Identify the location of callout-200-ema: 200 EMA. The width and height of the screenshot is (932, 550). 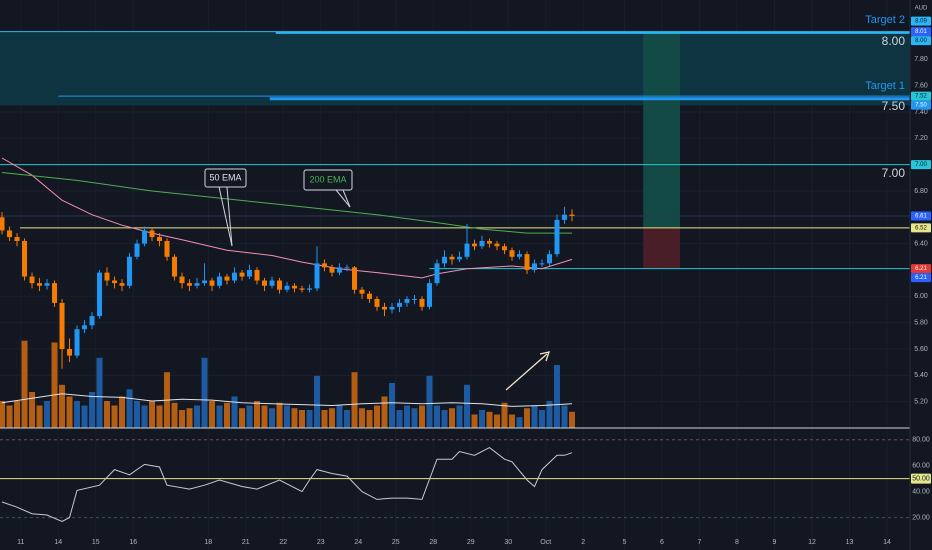
(328, 188).